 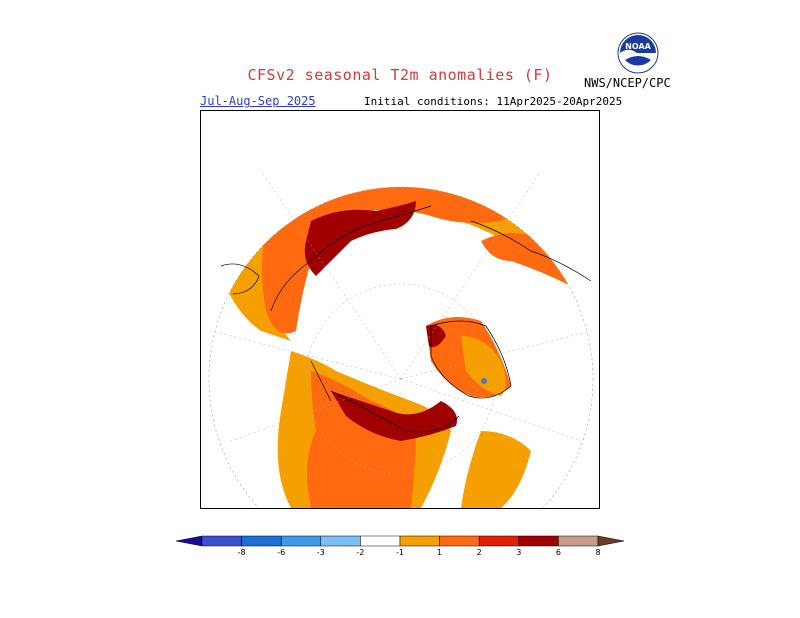 I want to click on colorbar-tick-label: 8, so click(x=597, y=552).